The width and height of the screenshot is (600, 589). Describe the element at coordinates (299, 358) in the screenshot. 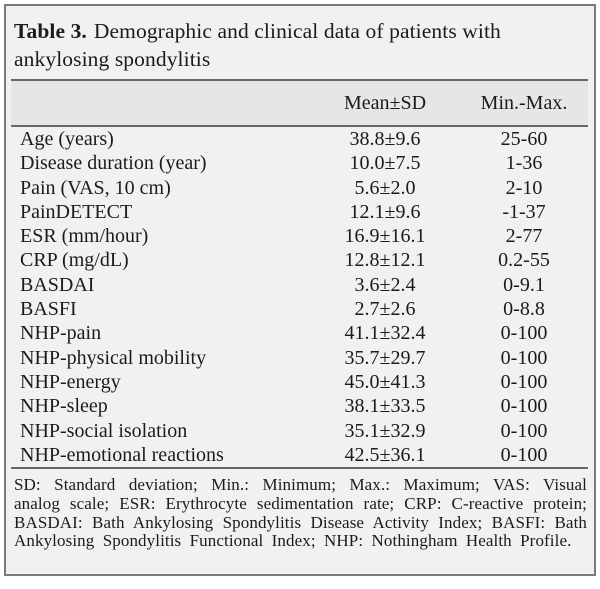

I see `table-row: NHP-physical mobility 35.7±29.7 0-100` at that location.